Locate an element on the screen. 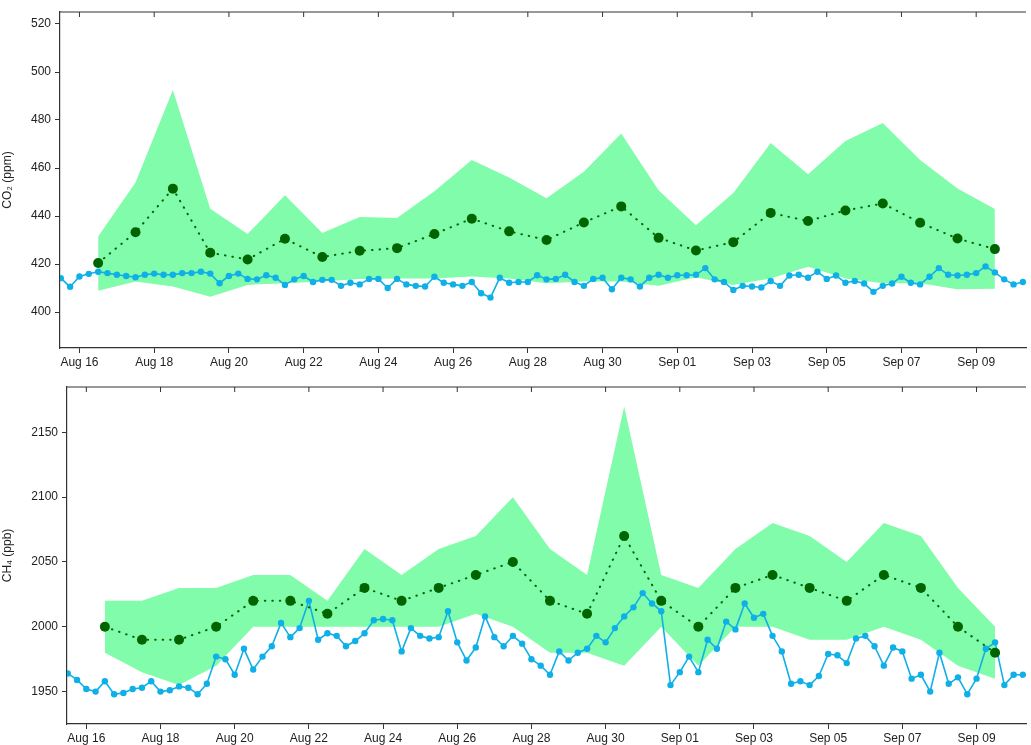 The height and width of the screenshot is (745, 1031). y-tick-label: 480 is located at coordinates (41, 119).